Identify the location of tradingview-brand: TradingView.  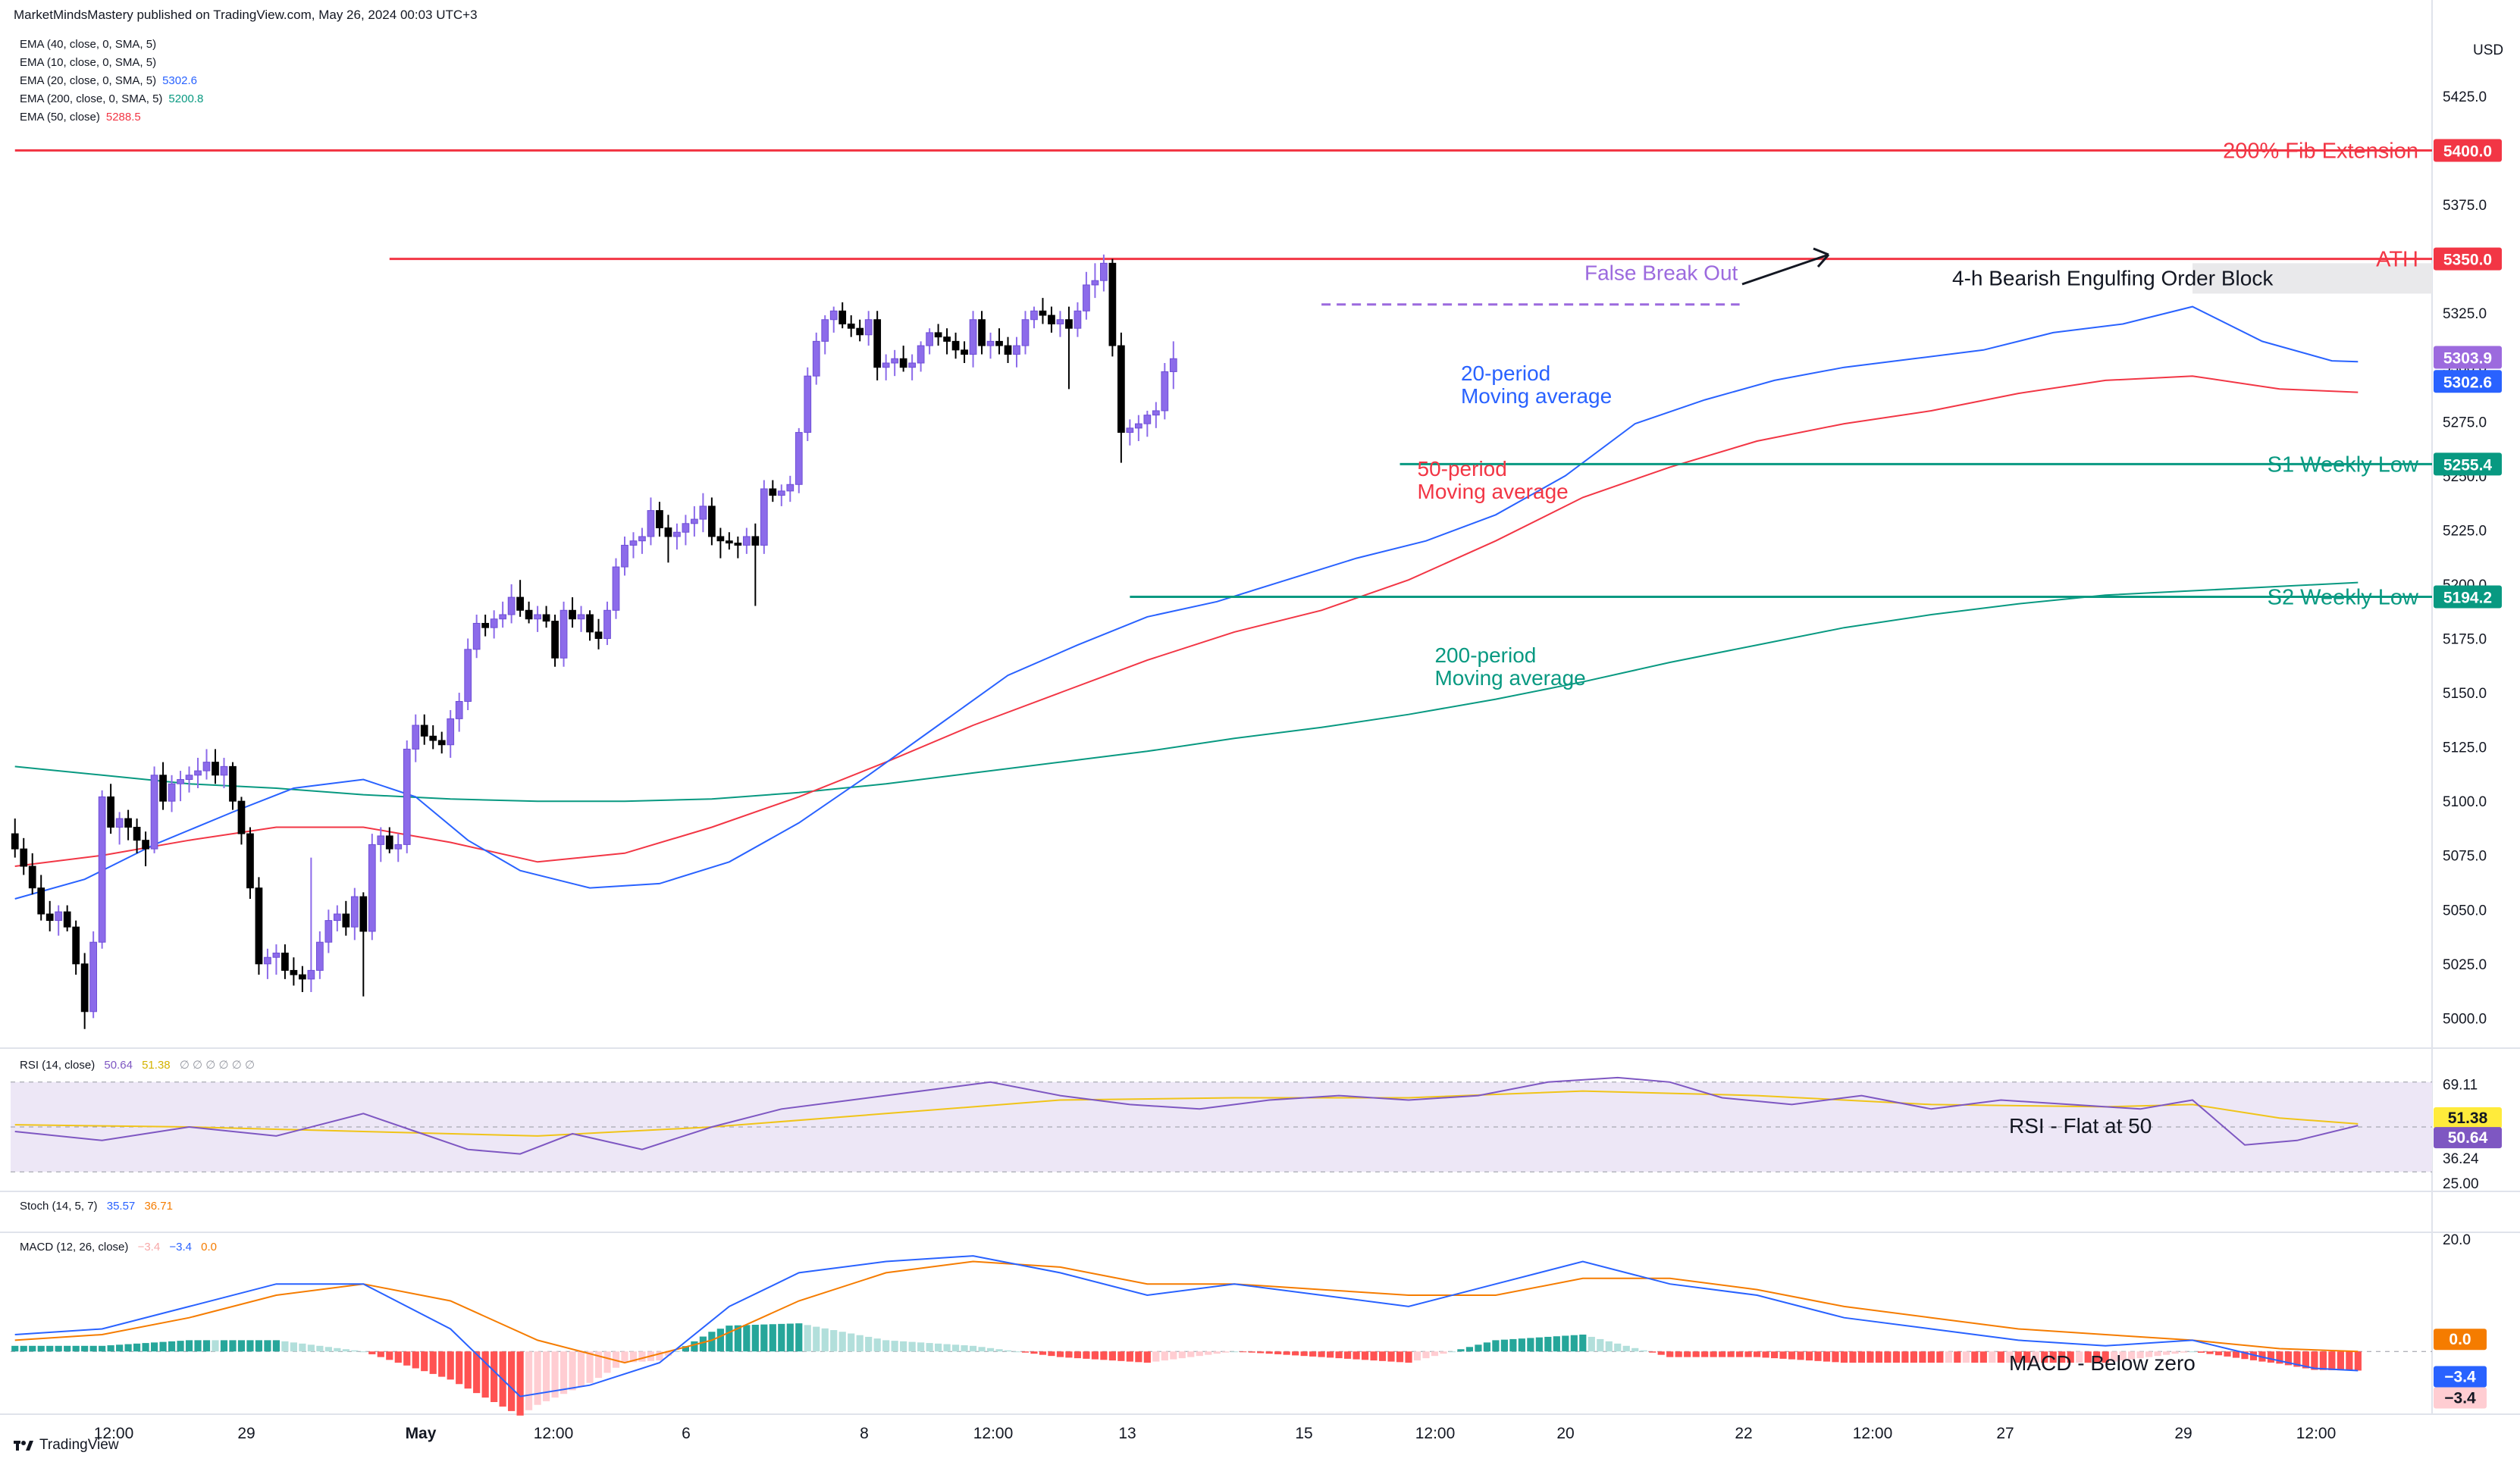
(66, 1445).